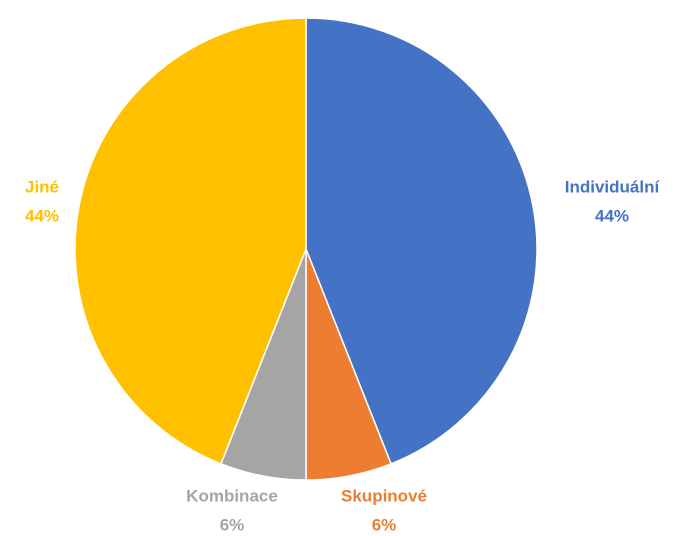 This screenshot has height=536, width=688. Describe the element at coordinates (384, 495) in the screenshot. I see `slice-label: Skupinové` at that location.